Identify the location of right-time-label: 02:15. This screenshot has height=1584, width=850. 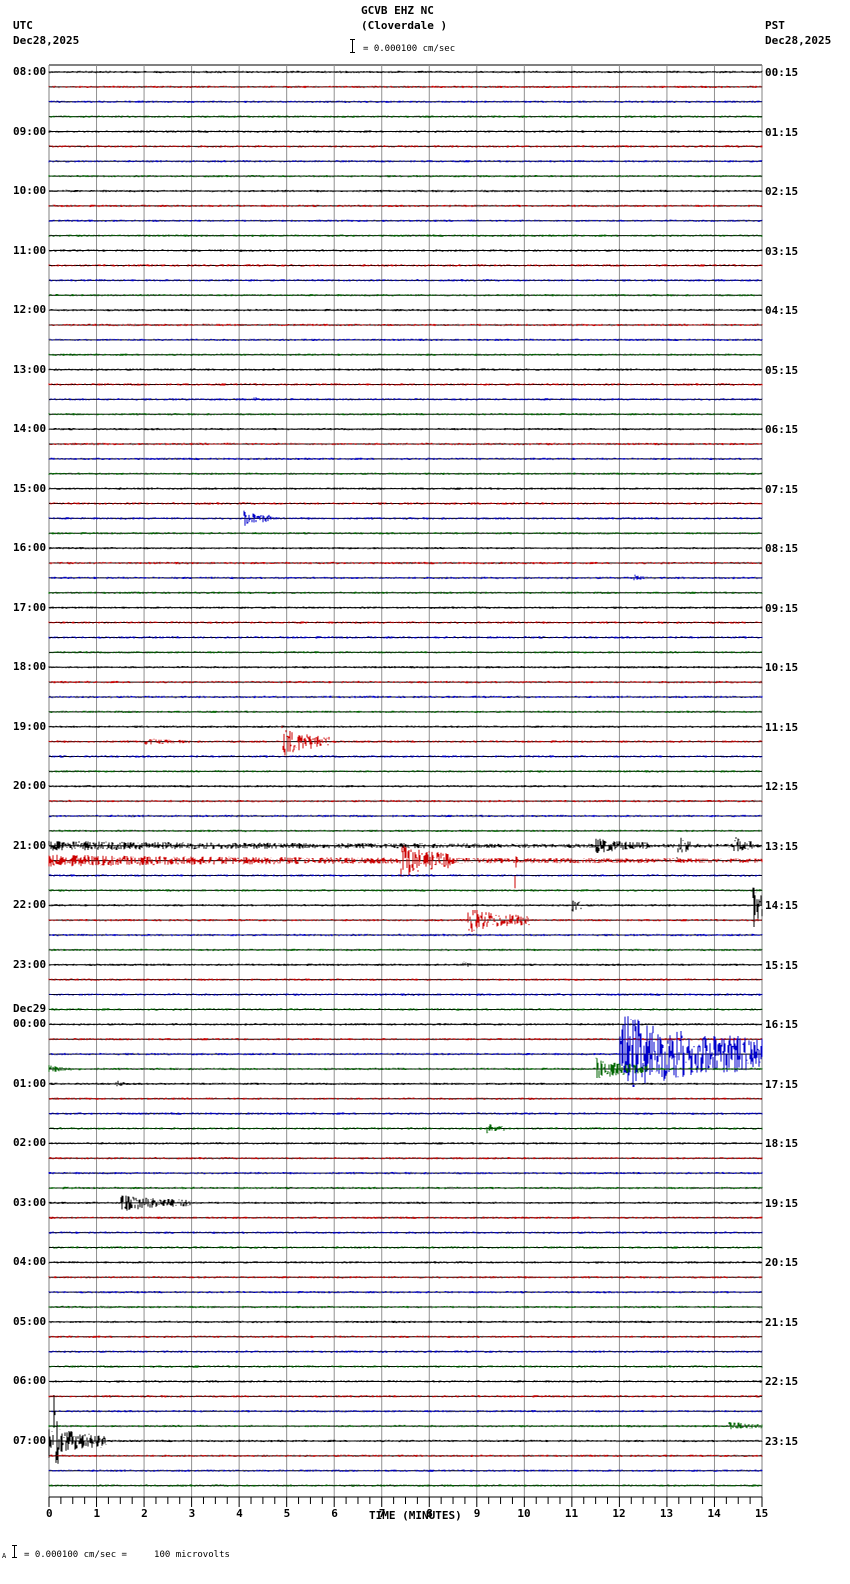
(782, 192).